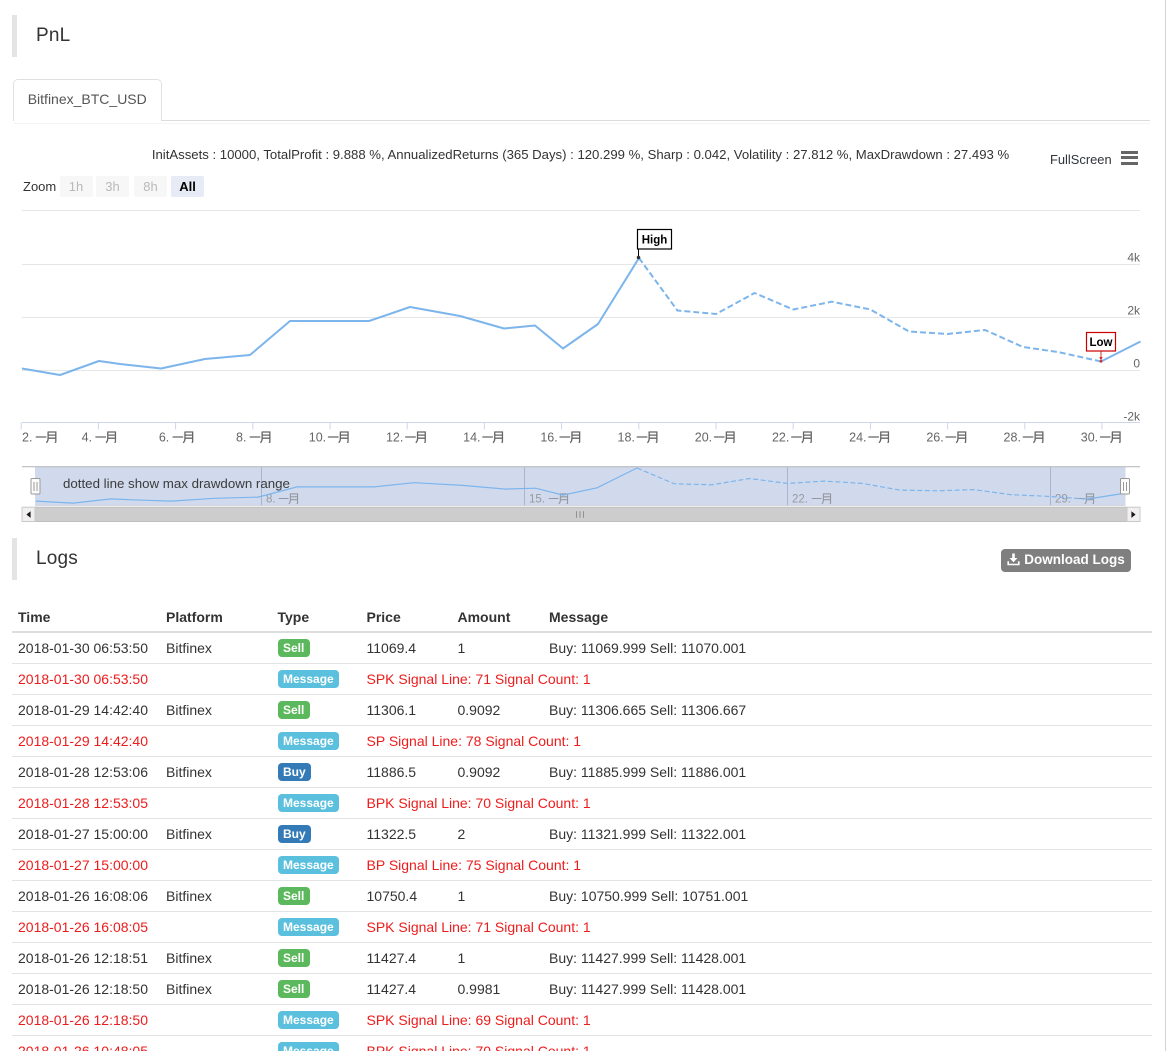 This screenshot has width=1170, height=1051. What do you see at coordinates (857, 438) in the screenshot?
I see `svg-text: 24.` at bounding box center [857, 438].